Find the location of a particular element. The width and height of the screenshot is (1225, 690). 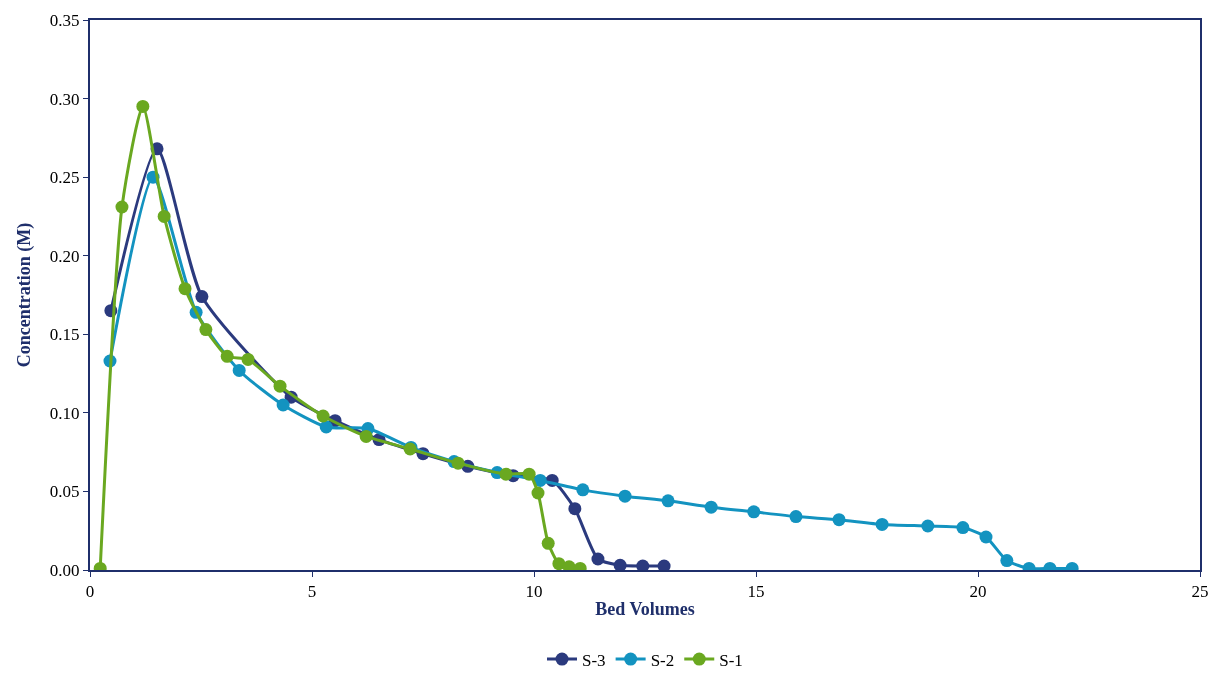

y-tick-label: 0.00 is located at coordinates (64, 570).